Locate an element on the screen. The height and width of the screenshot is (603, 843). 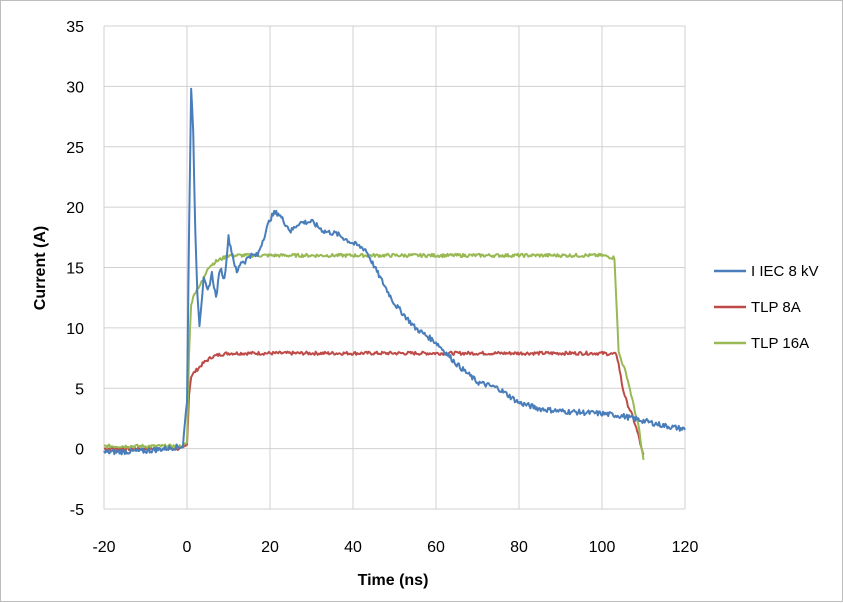
y-tick-label: -5 is located at coordinates (77, 510).